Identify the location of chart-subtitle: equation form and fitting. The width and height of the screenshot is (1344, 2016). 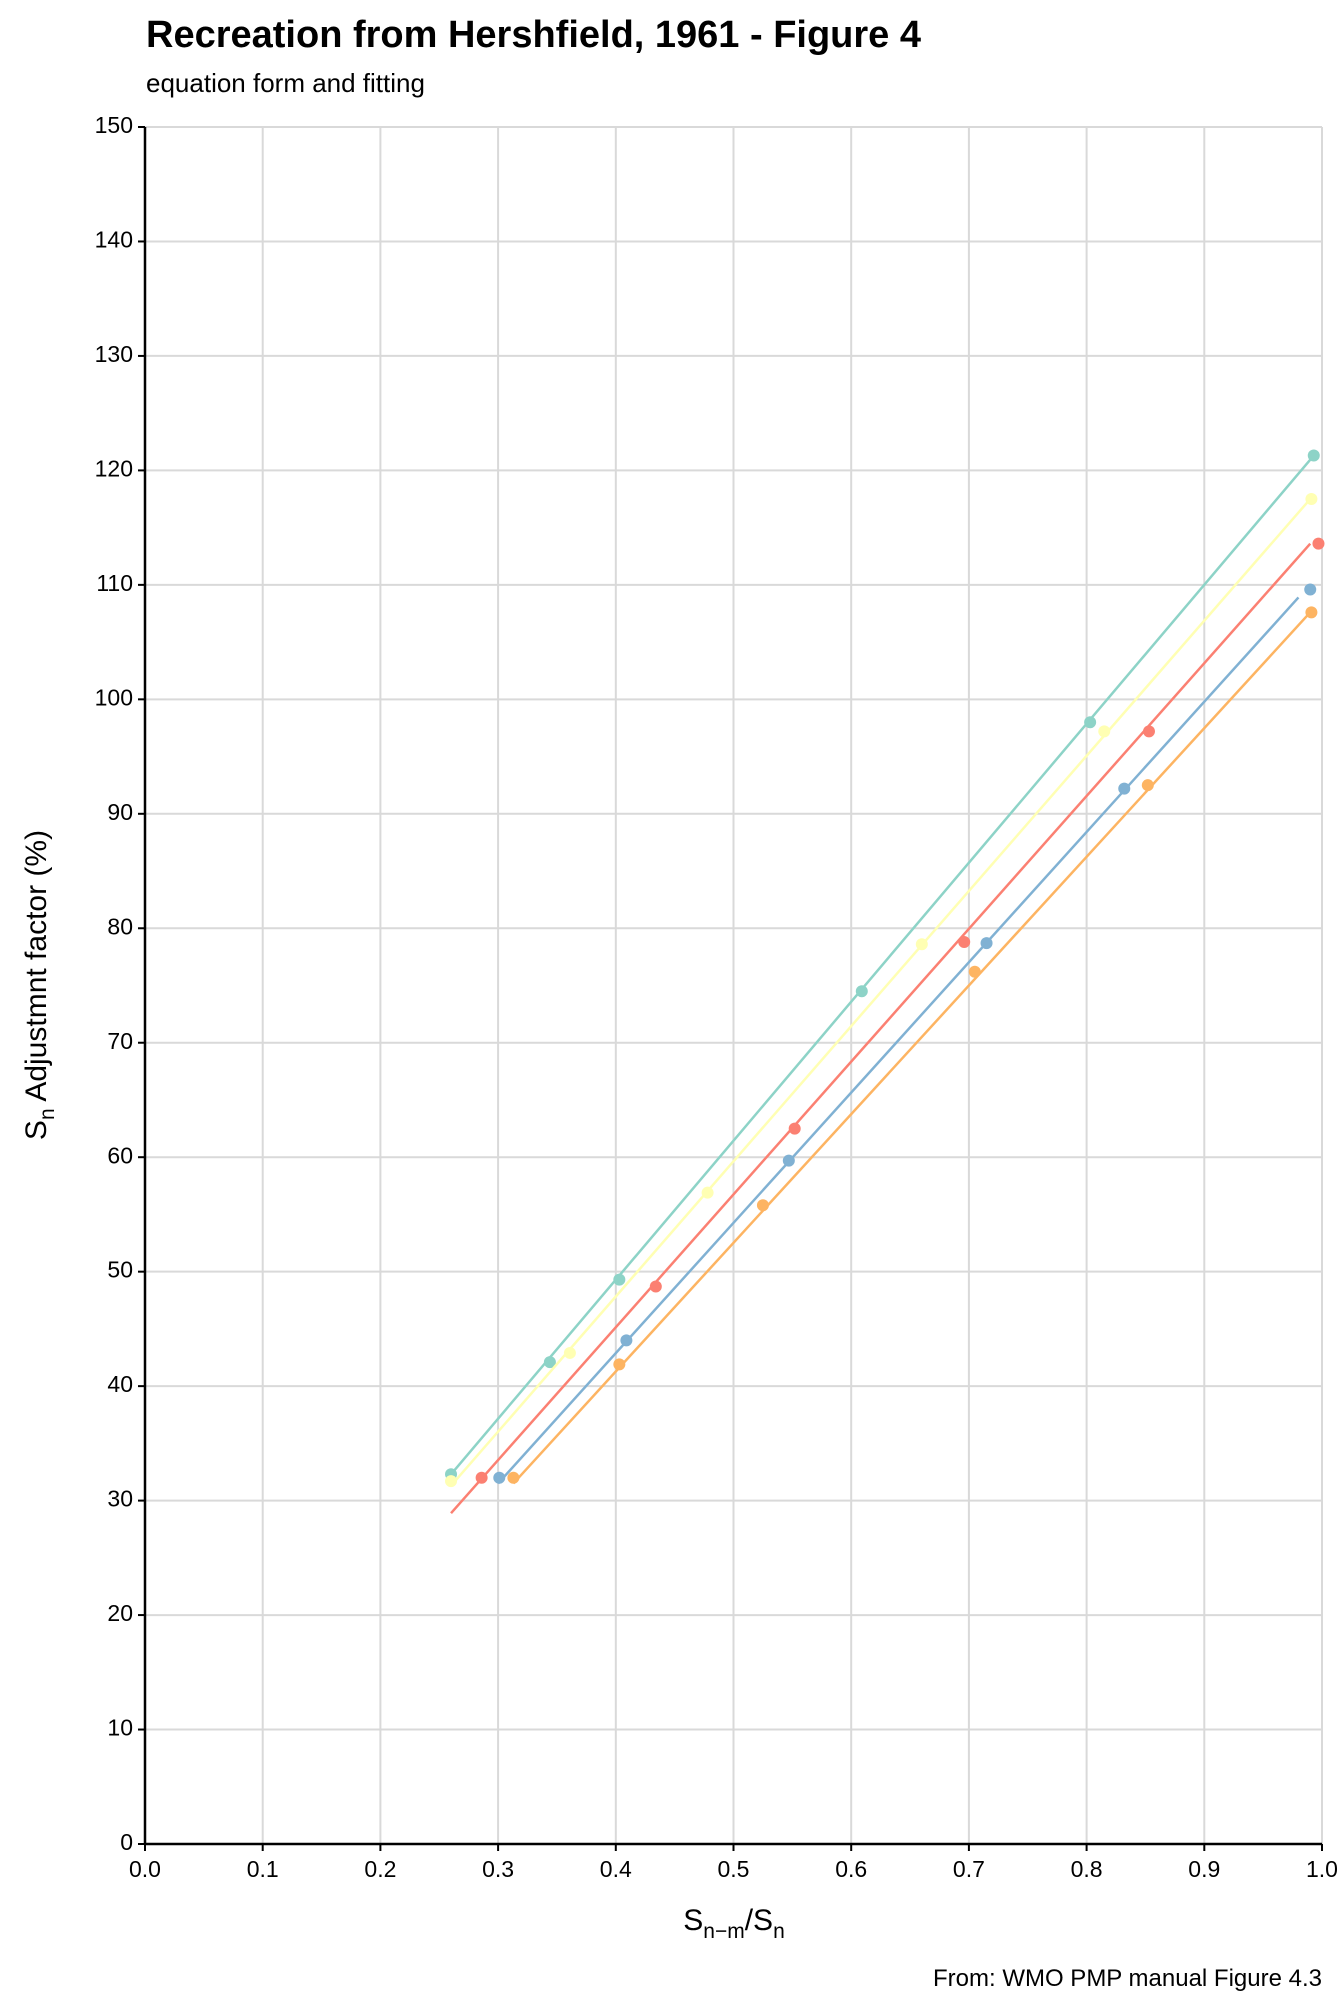
(285, 83).